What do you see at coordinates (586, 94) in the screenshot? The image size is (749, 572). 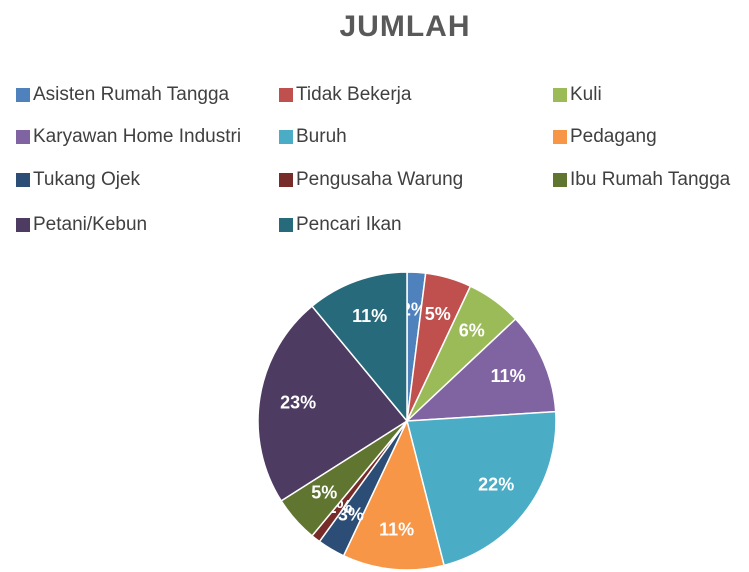 I see `legend-label: Kuli` at bounding box center [586, 94].